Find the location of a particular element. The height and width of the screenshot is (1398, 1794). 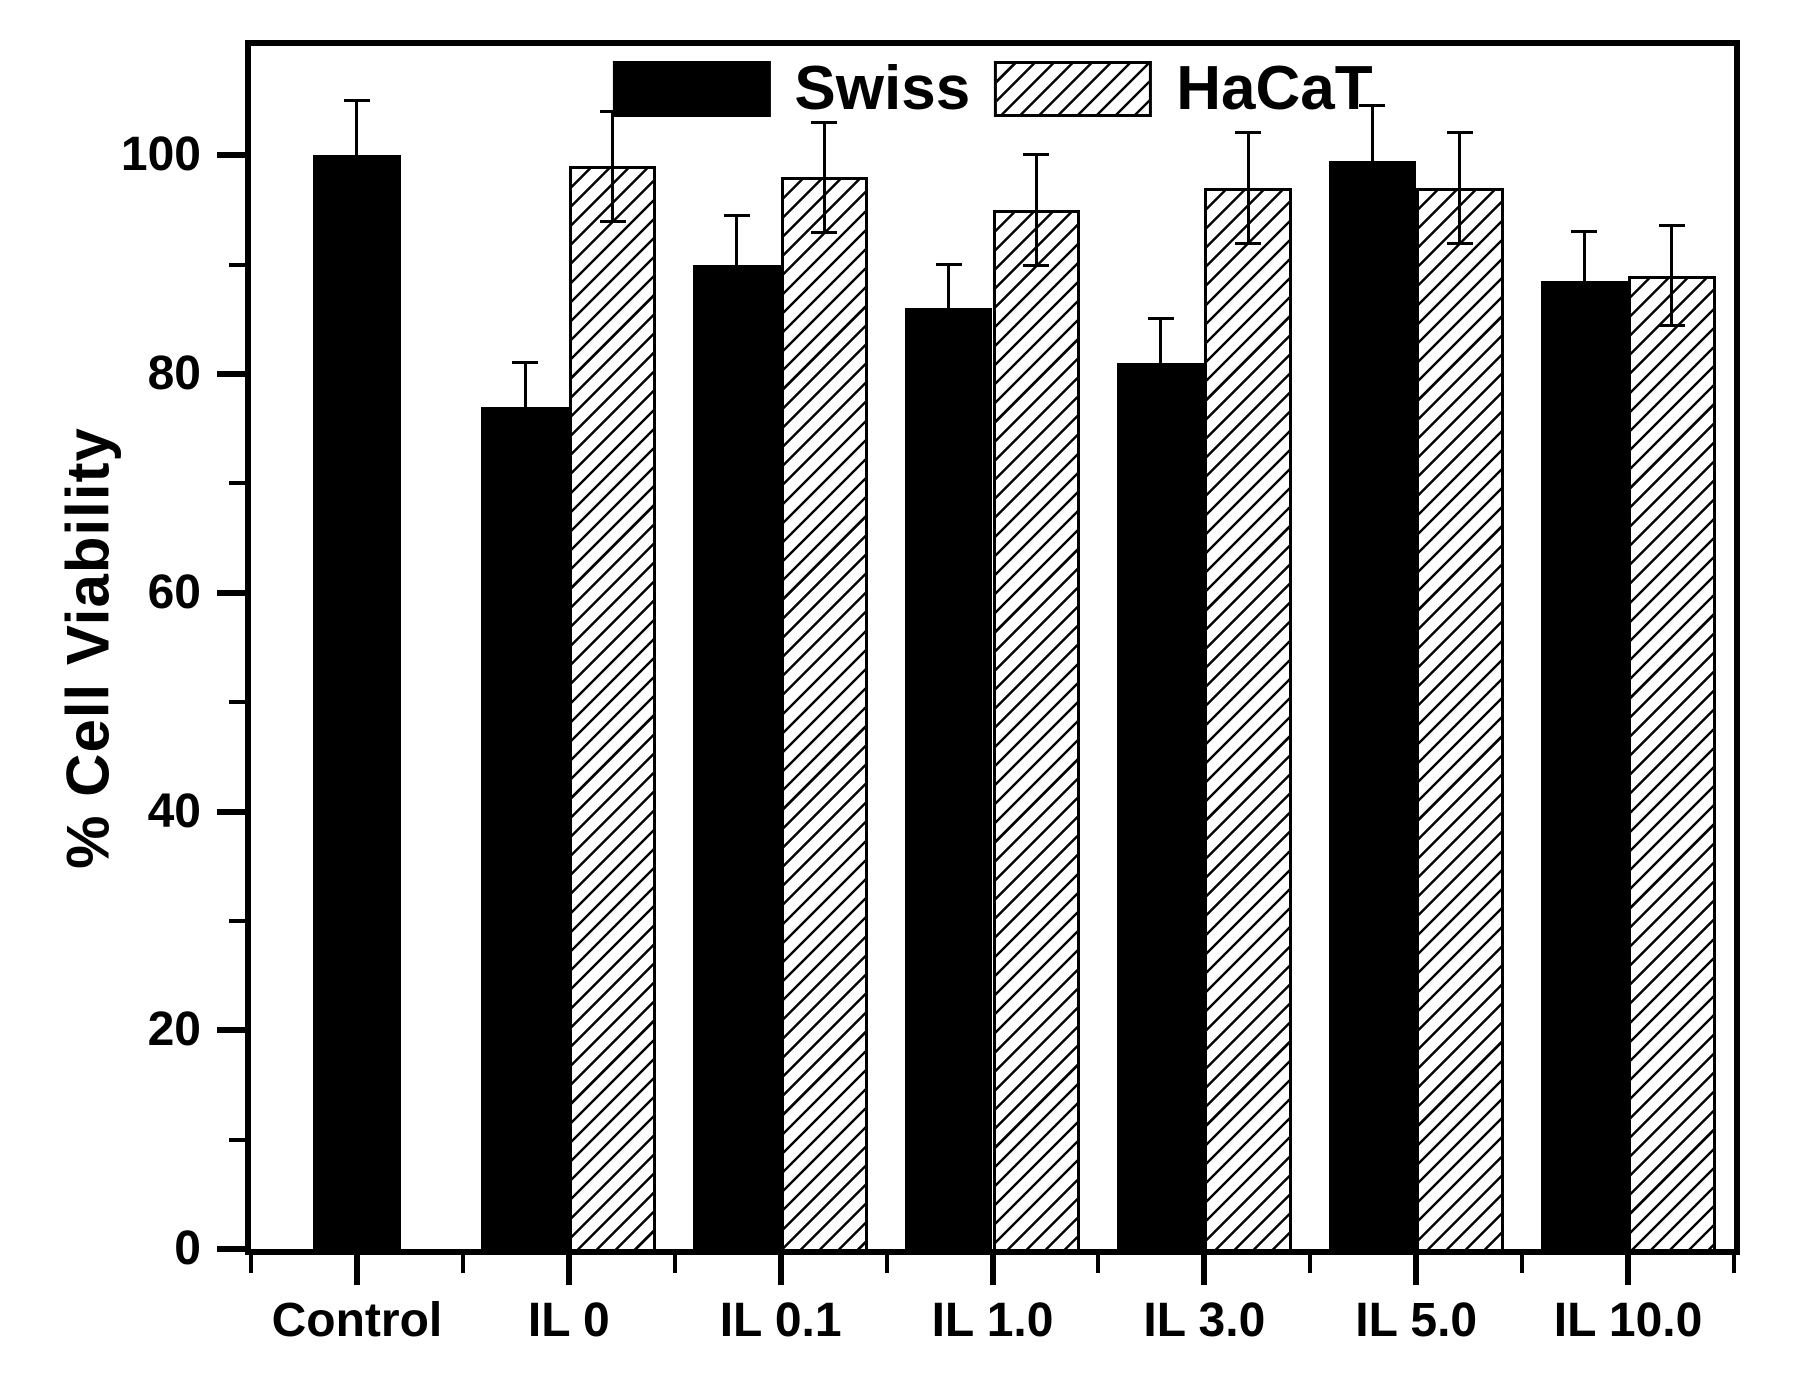

y-axis-tick-label: 100 is located at coordinates (160, 155).